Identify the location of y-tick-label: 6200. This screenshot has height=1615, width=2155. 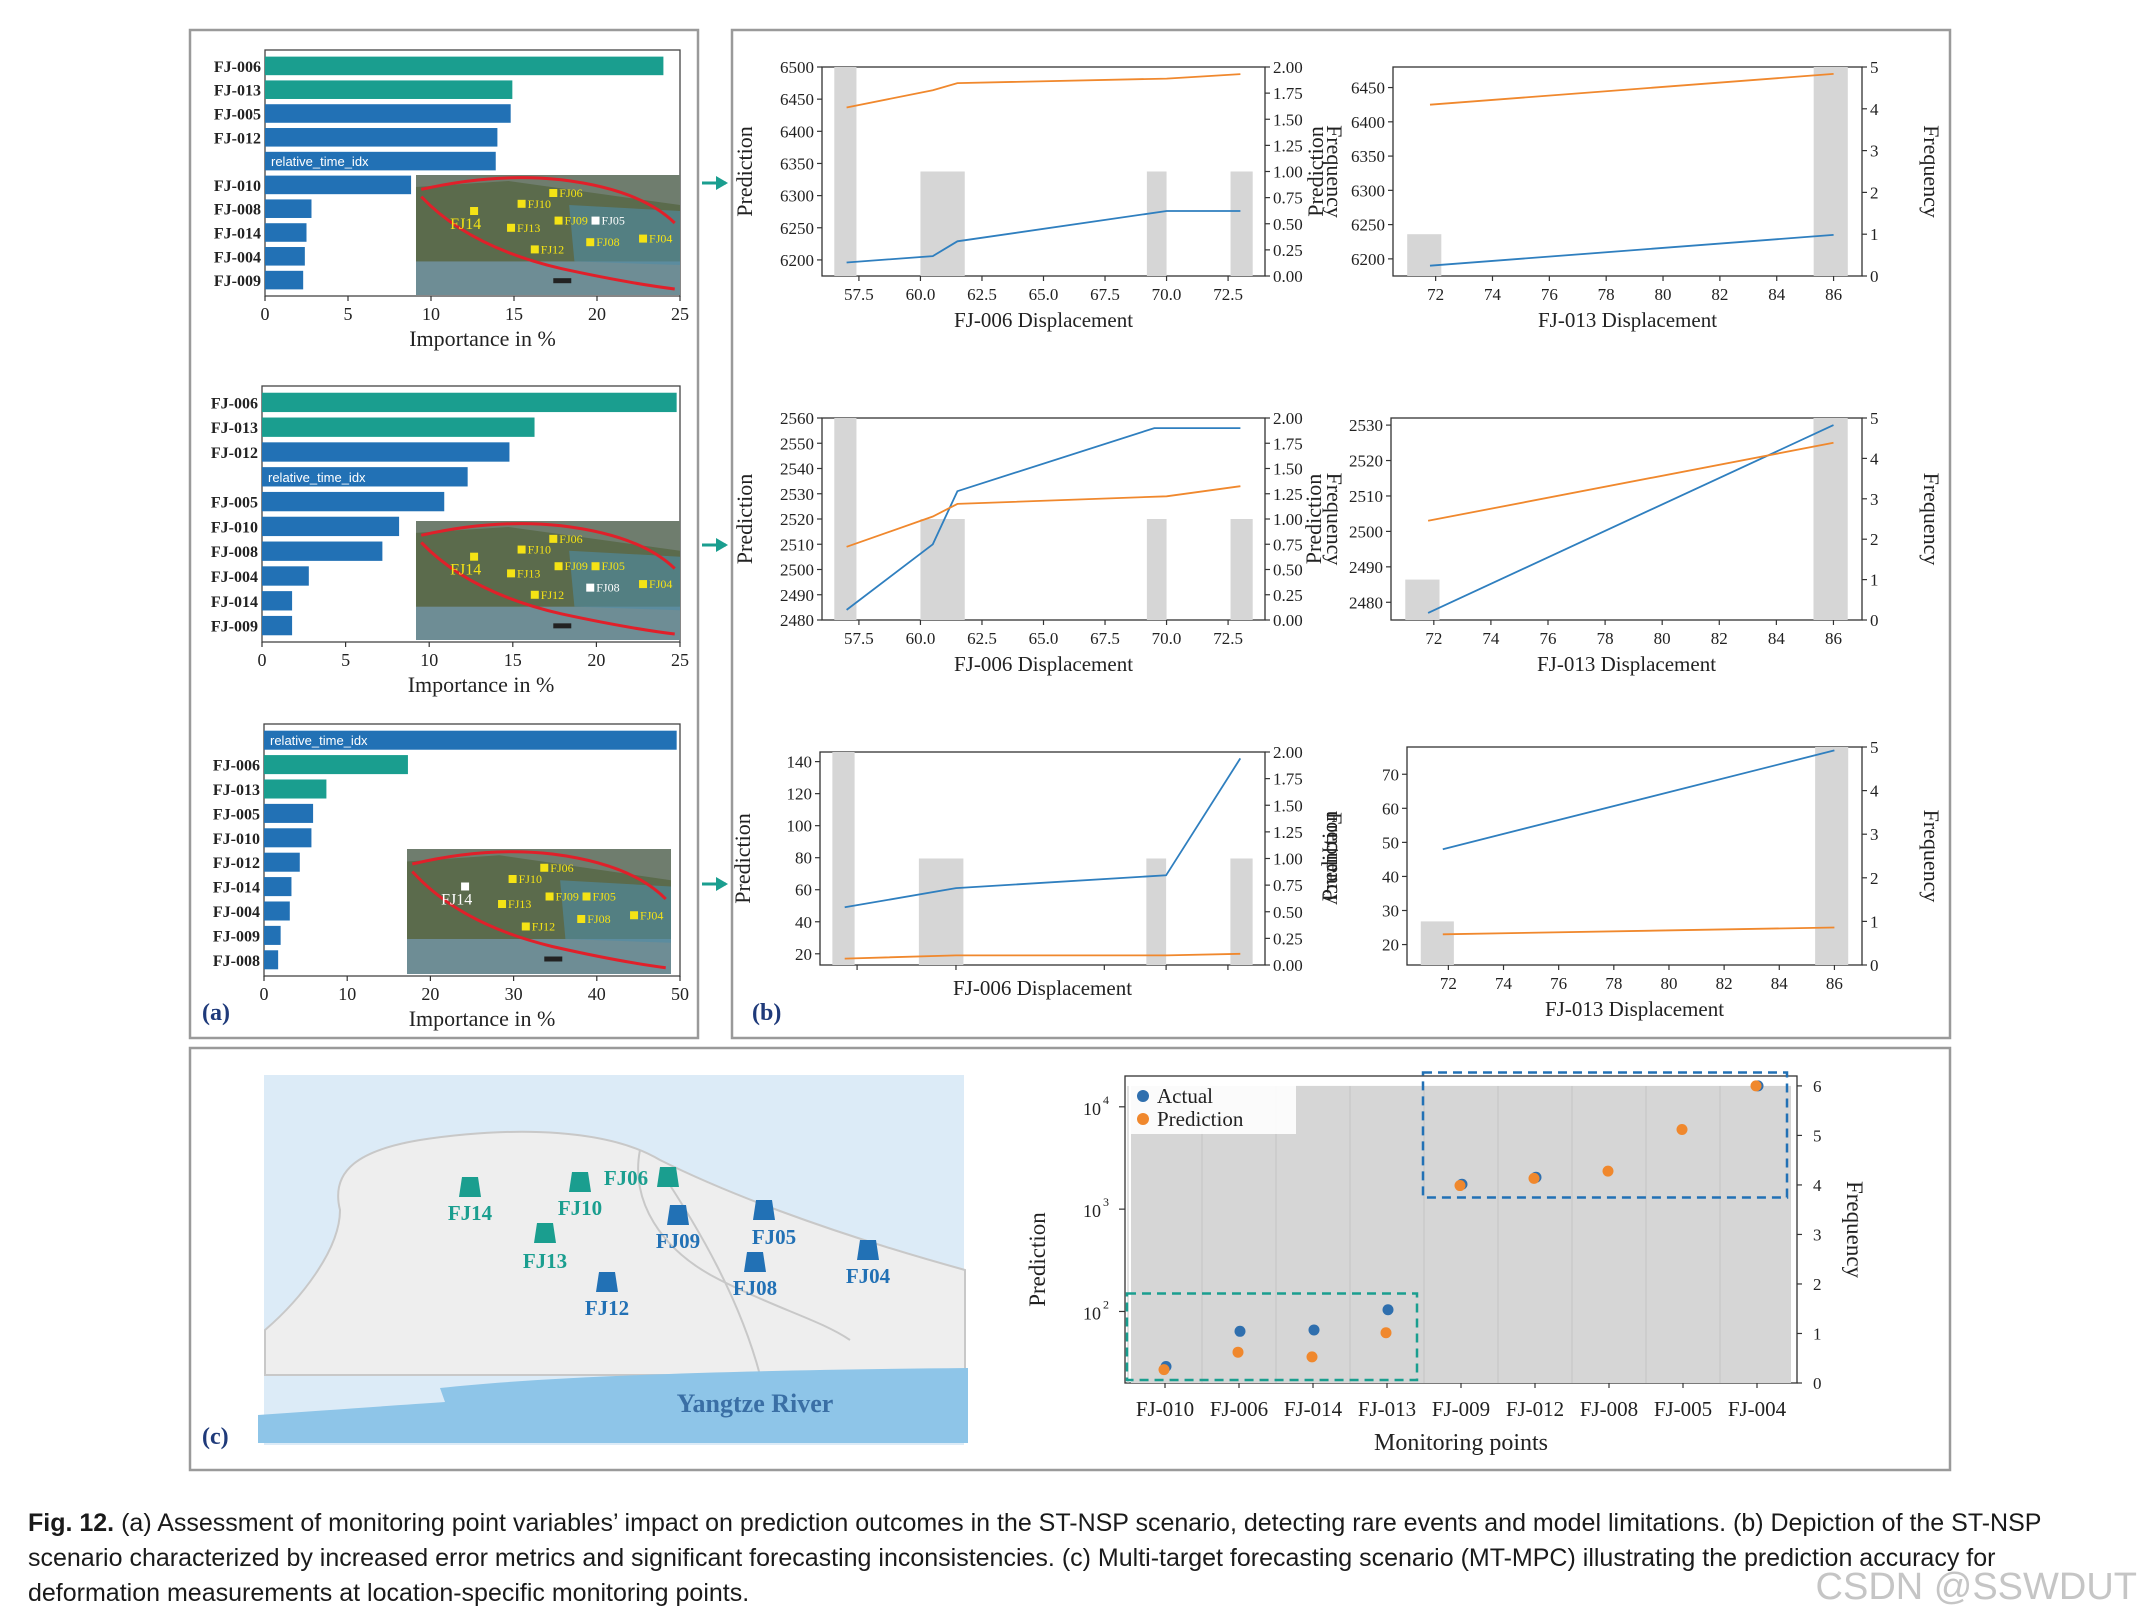
(1368, 259).